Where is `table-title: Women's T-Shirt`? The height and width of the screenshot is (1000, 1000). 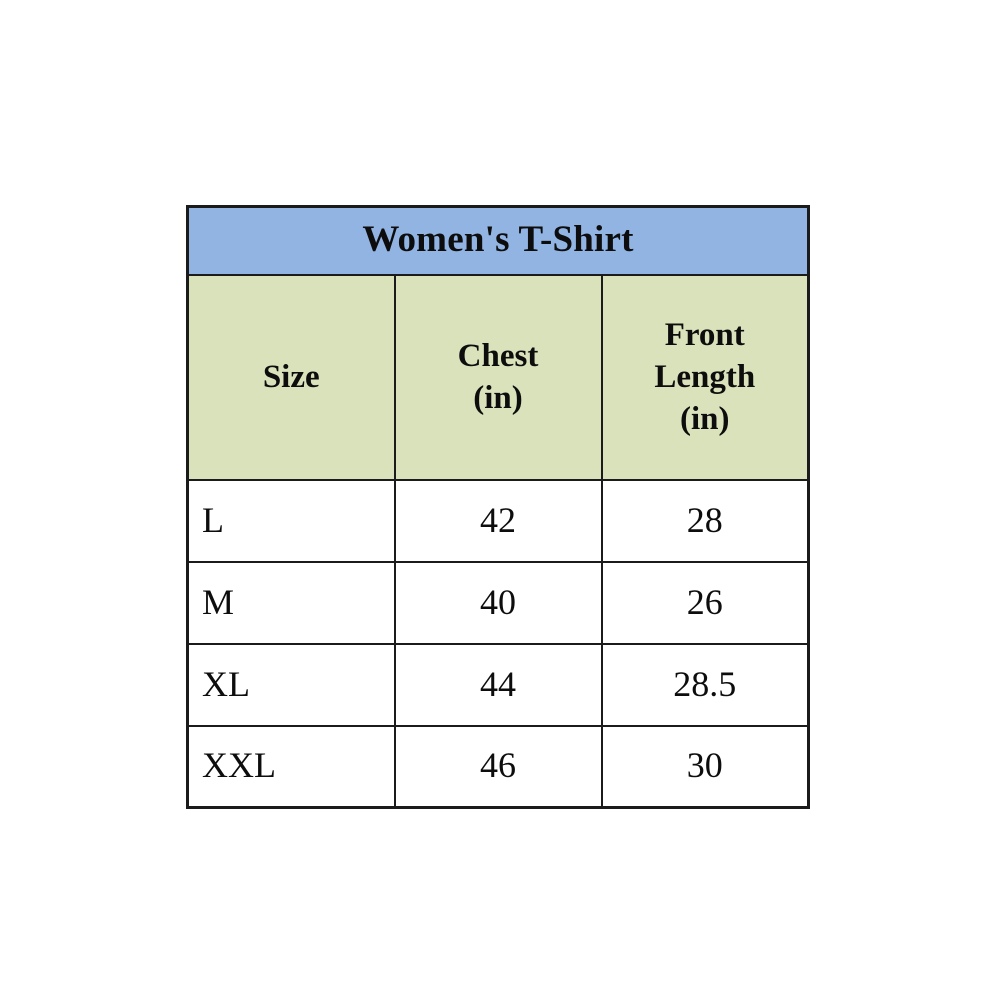 table-title: Women's T-Shirt is located at coordinates (498, 240).